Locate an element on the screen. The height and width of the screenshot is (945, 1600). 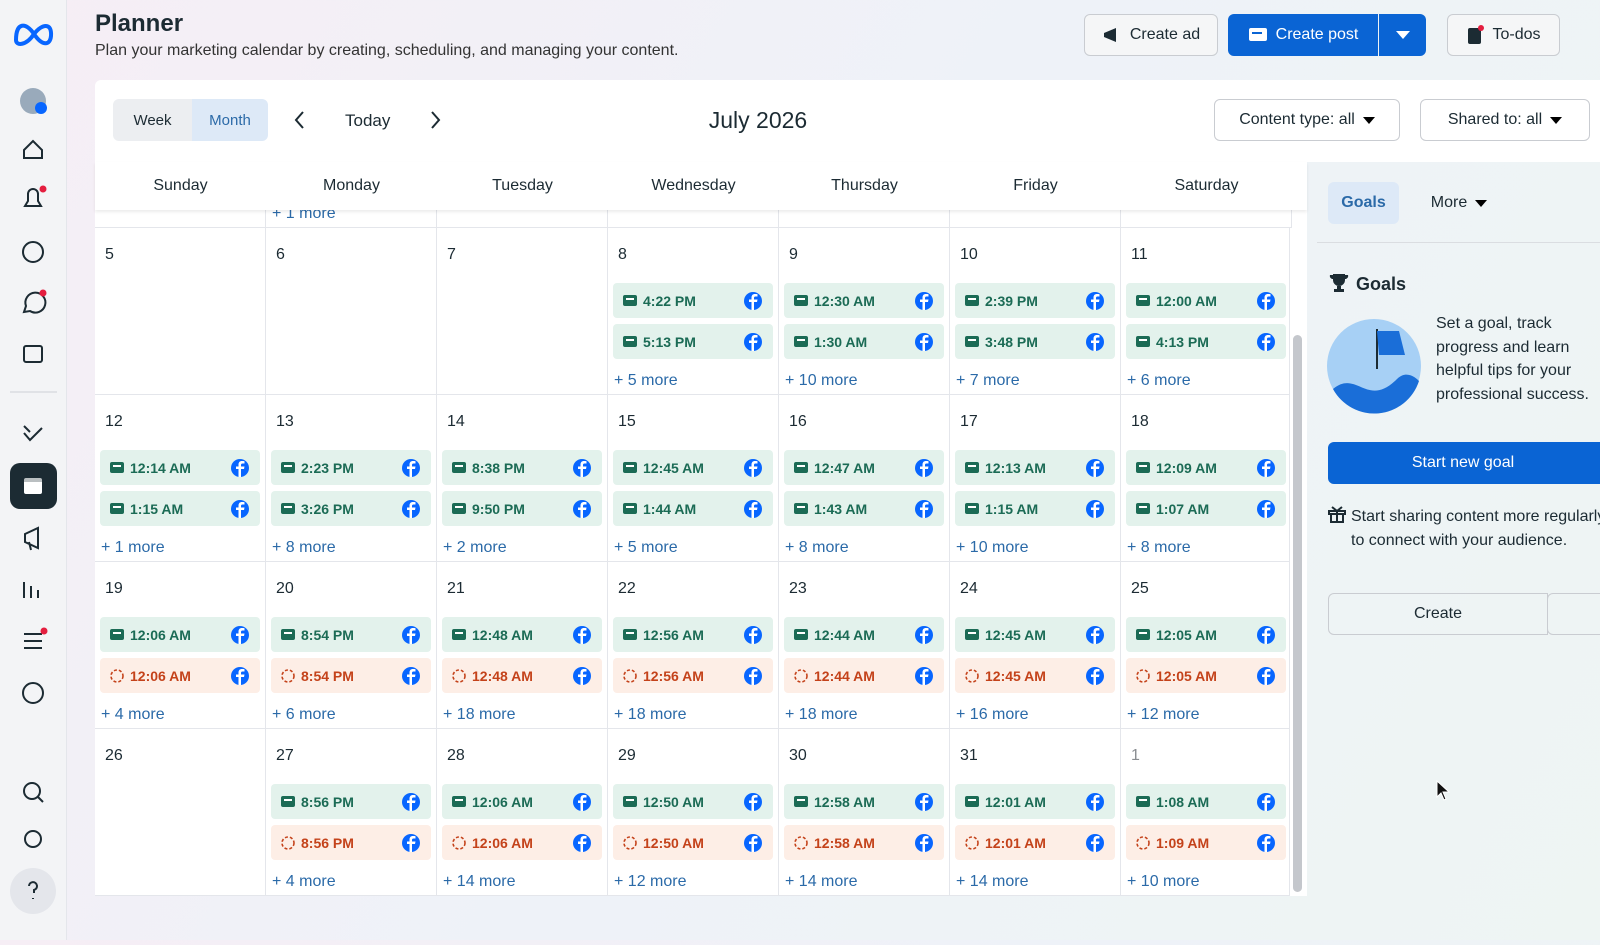
post-chip: 4:13 PM is located at coordinates (1206, 341).